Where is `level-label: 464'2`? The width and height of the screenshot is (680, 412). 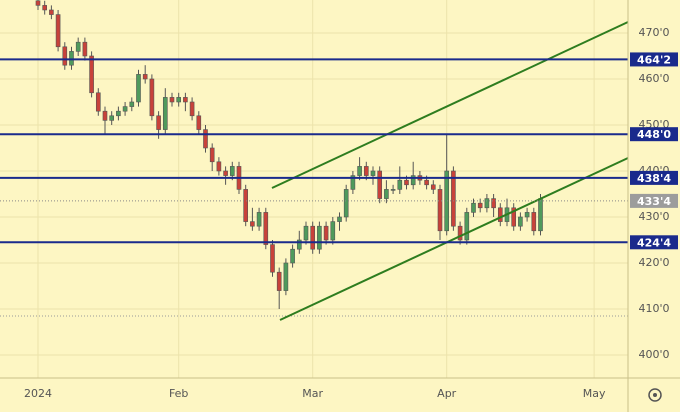 level-label: 464'2 is located at coordinates (654, 59).